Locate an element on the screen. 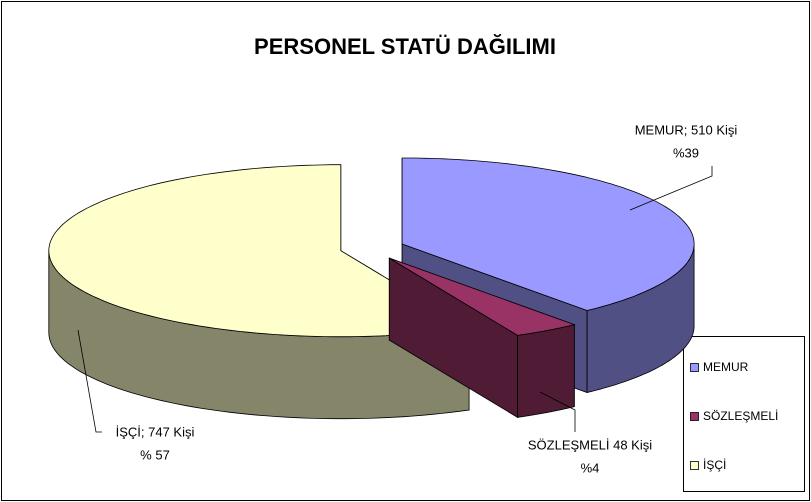 This screenshot has height=502, width=811. slice-outer-wall is located at coordinates (546, 371).